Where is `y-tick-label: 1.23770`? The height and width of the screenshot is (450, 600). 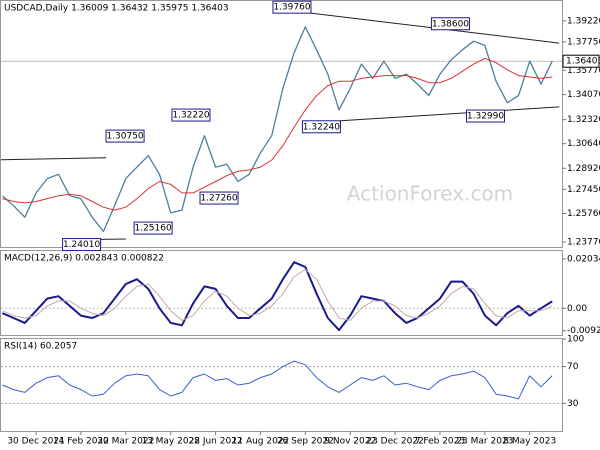 y-tick-label: 1.23770 is located at coordinates (583, 242).